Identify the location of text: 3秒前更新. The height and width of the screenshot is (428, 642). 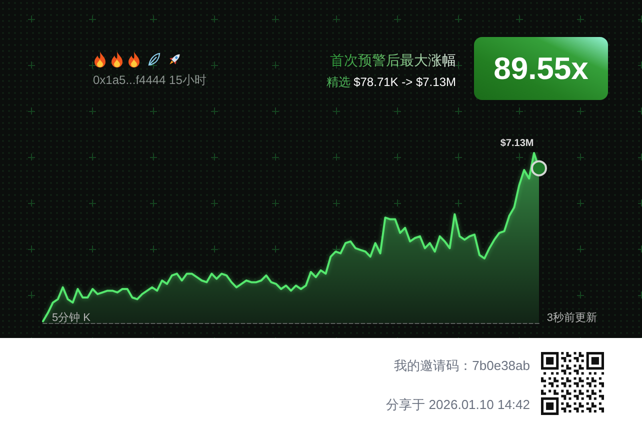
(571, 318).